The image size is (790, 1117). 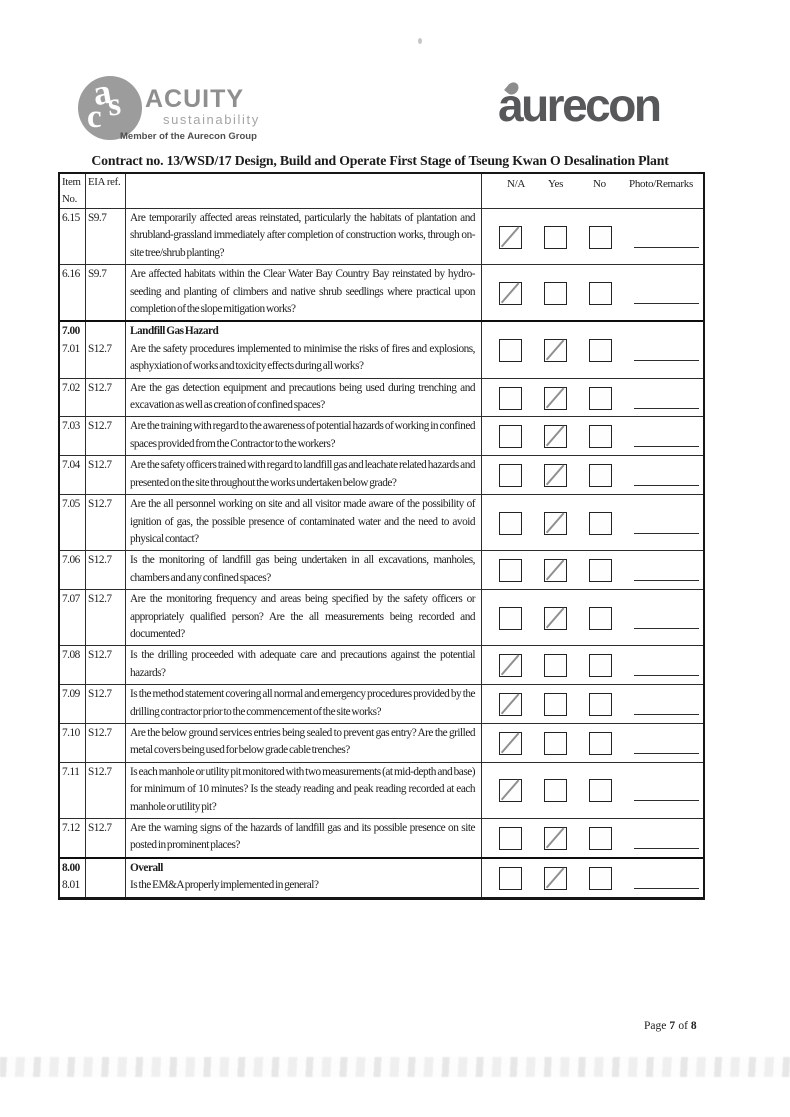 What do you see at coordinates (195, 99) in the screenshot?
I see `acuity-brand-text: ACUITY` at bounding box center [195, 99].